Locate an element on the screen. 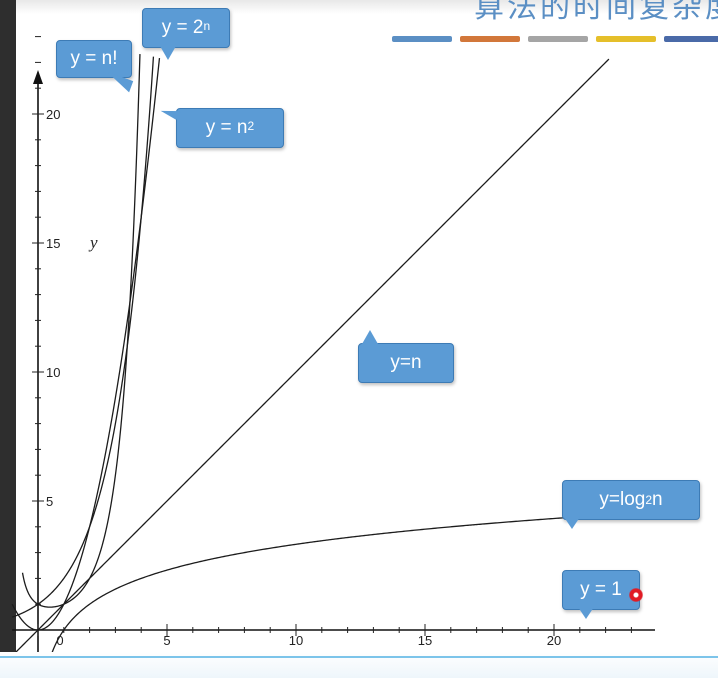 The height and width of the screenshot is (678, 718). bubble-constant: y = 1 is located at coordinates (601, 590).